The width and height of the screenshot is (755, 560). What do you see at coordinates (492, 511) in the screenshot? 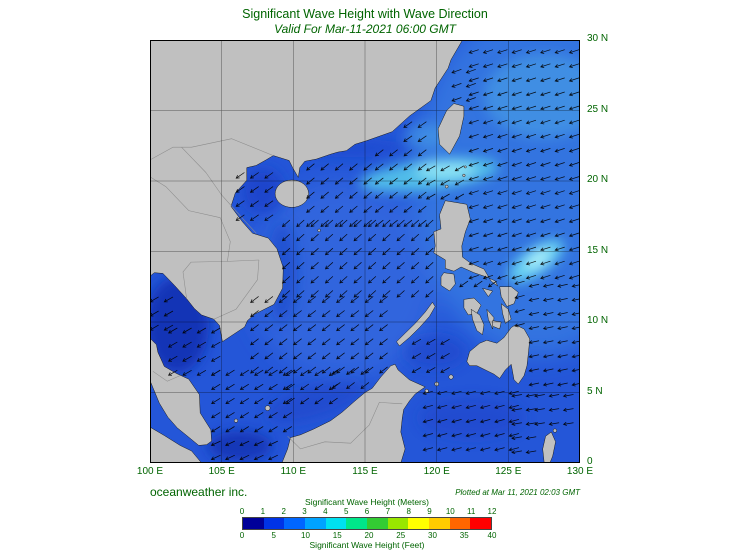
I see `meters-tick: 12` at bounding box center [492, 511].